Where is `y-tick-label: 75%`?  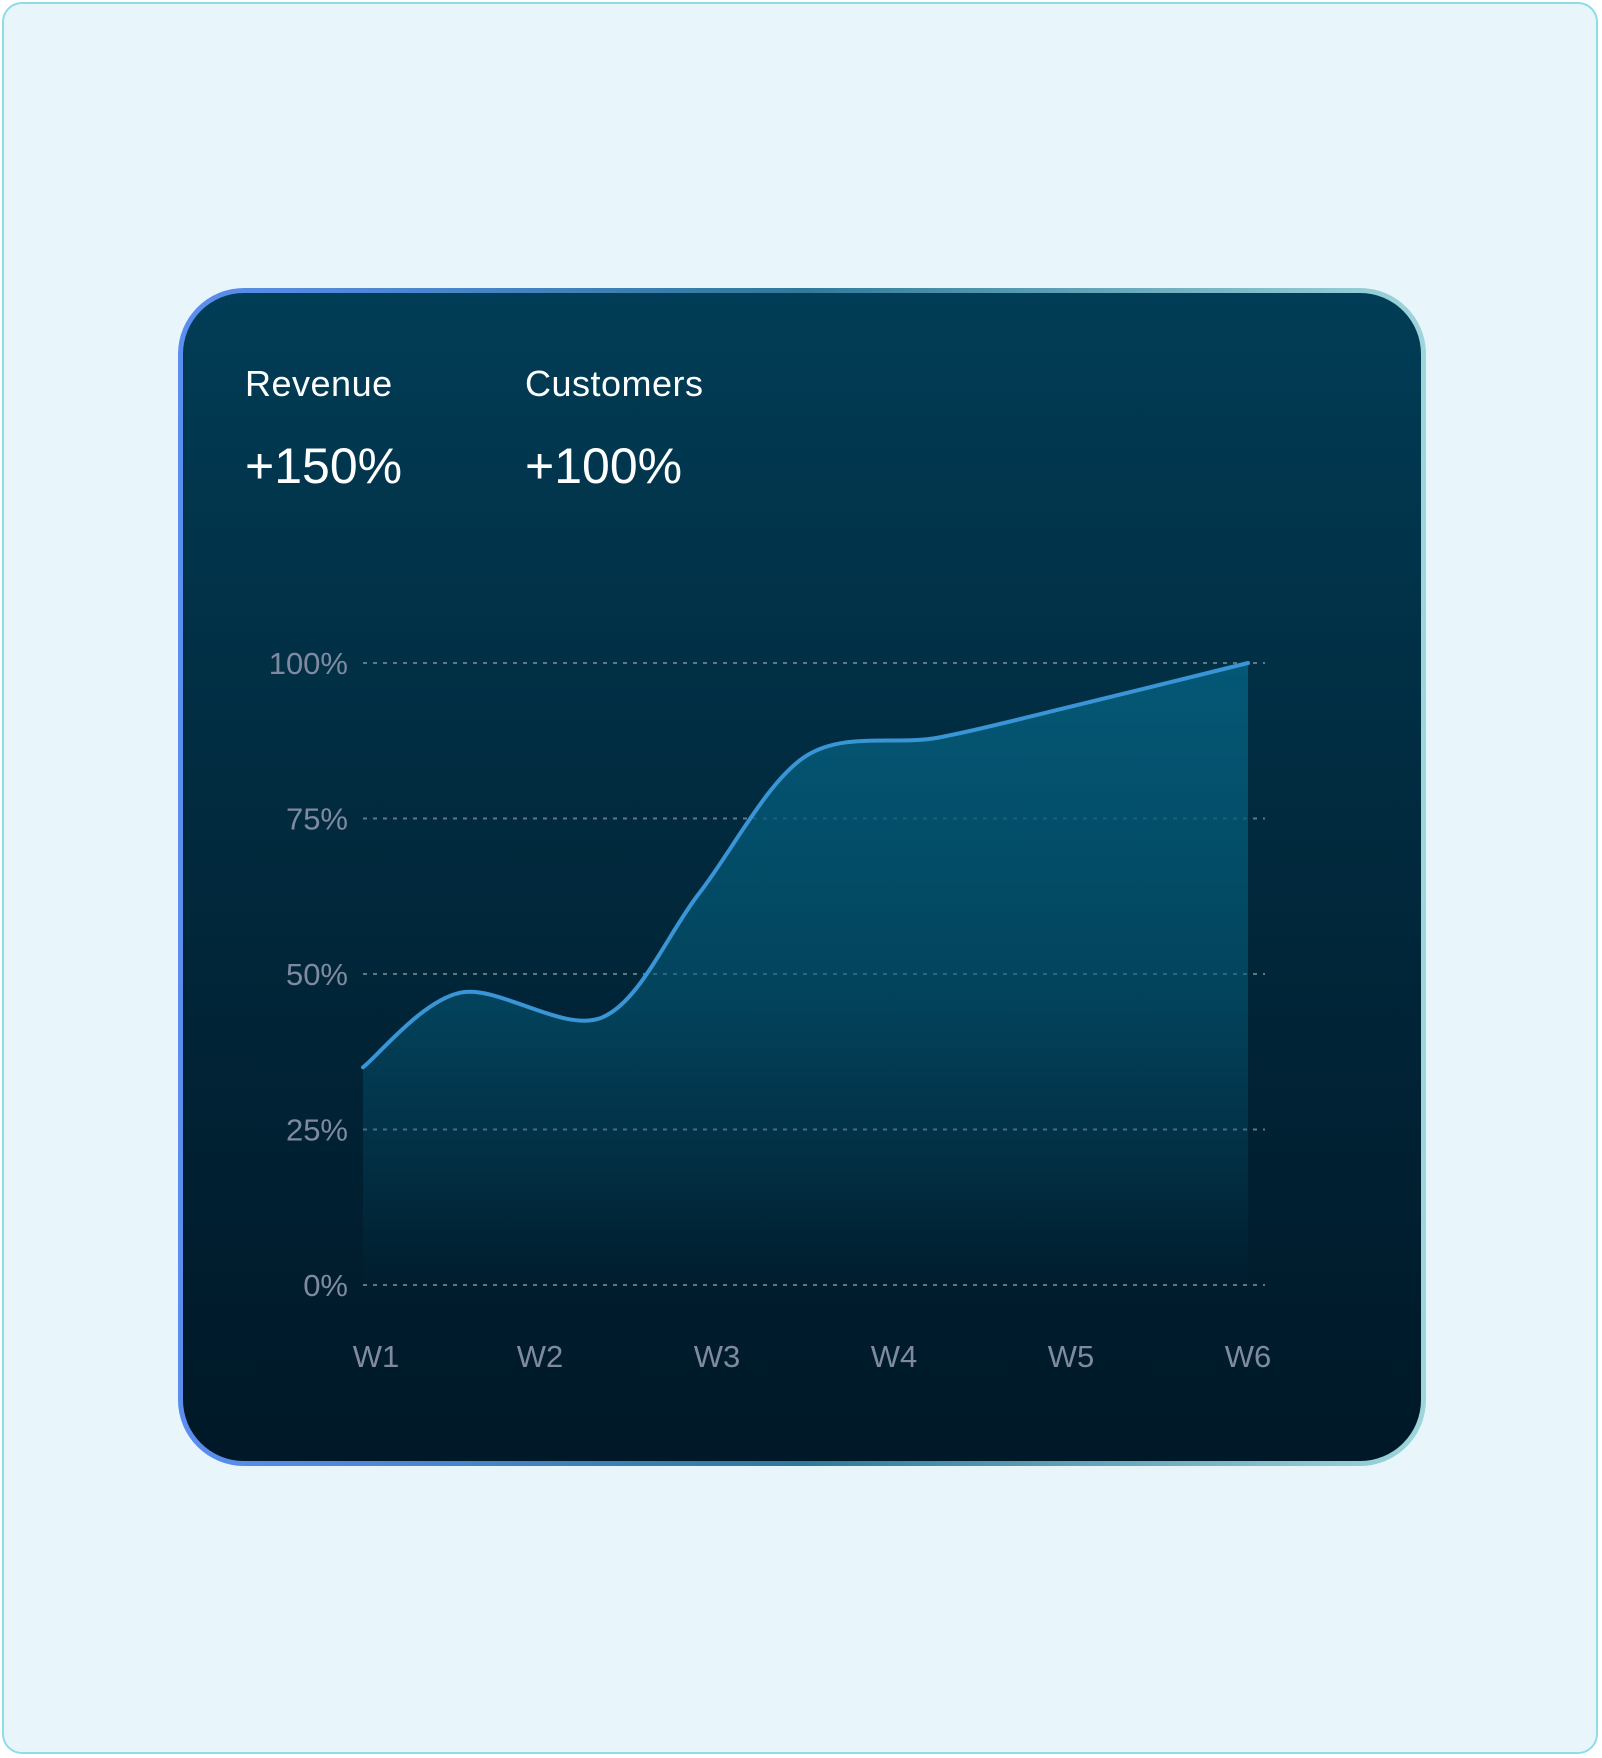 y-tick-label: 75% is located at coordinates (317, 819).